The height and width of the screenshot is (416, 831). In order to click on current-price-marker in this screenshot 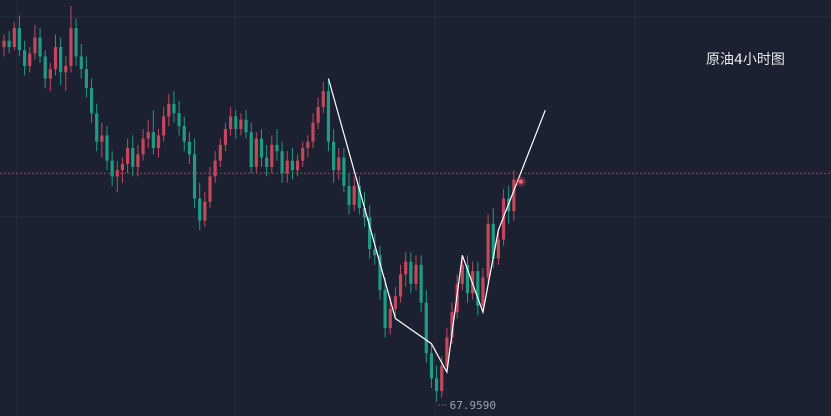, I will do `click(521, 181)`.